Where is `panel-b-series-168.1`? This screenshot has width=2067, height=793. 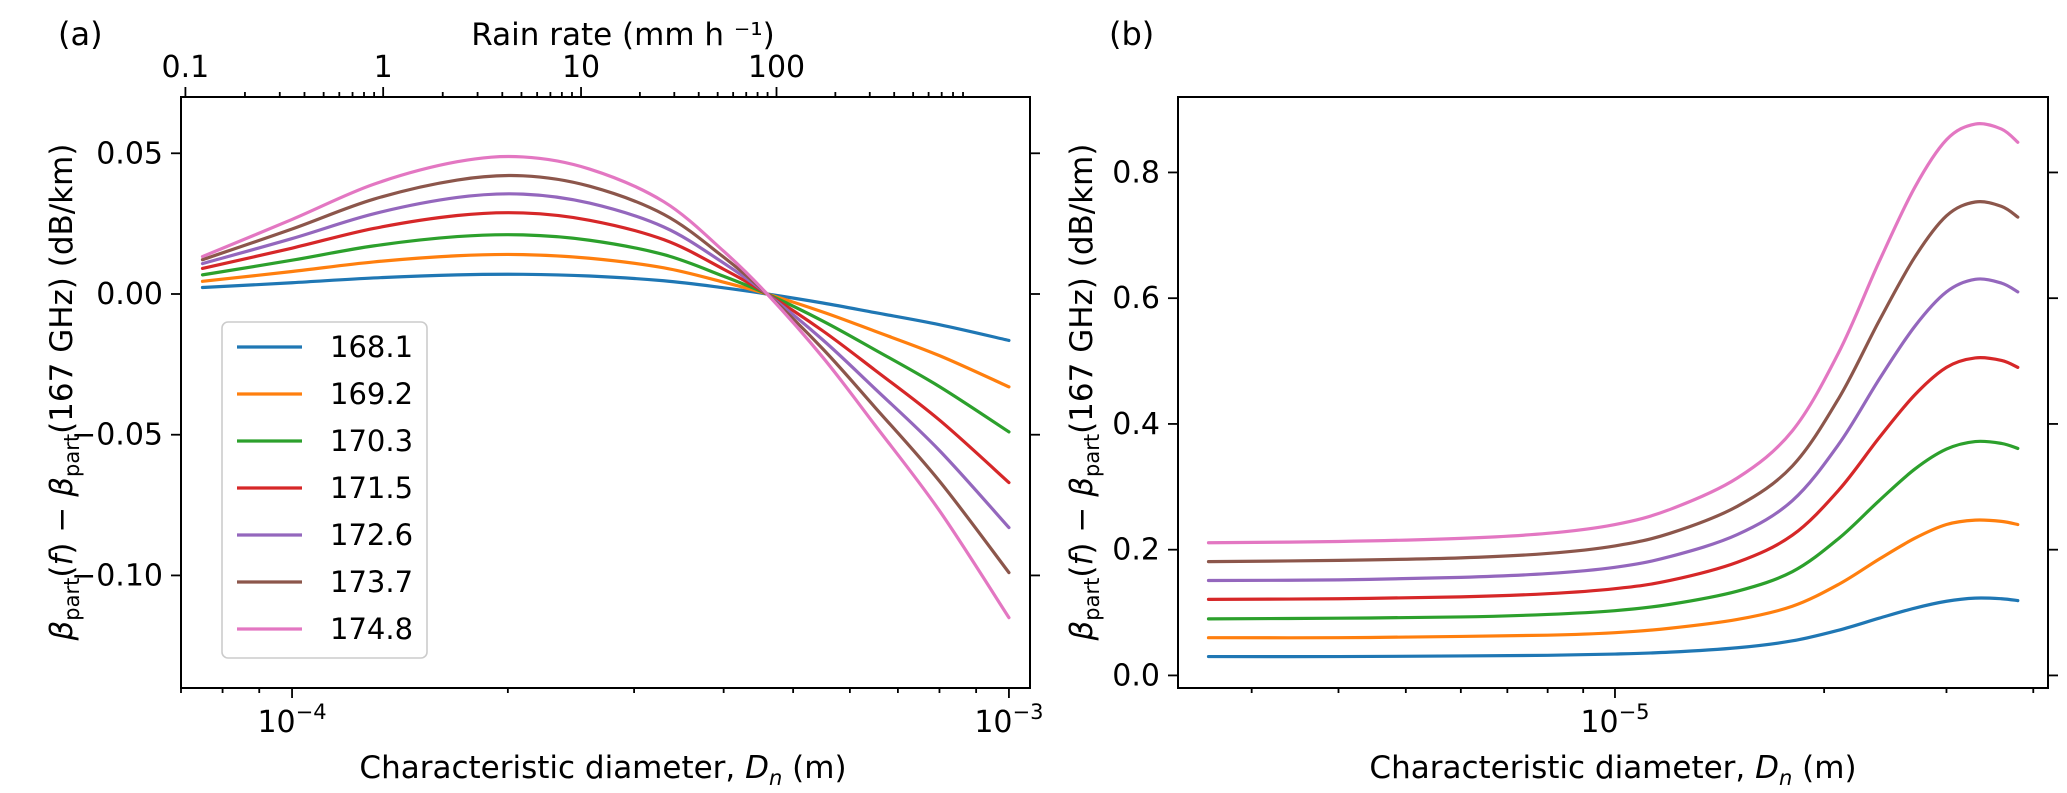 panel-b-series-168.1 is located at coordinates (1613, 627).